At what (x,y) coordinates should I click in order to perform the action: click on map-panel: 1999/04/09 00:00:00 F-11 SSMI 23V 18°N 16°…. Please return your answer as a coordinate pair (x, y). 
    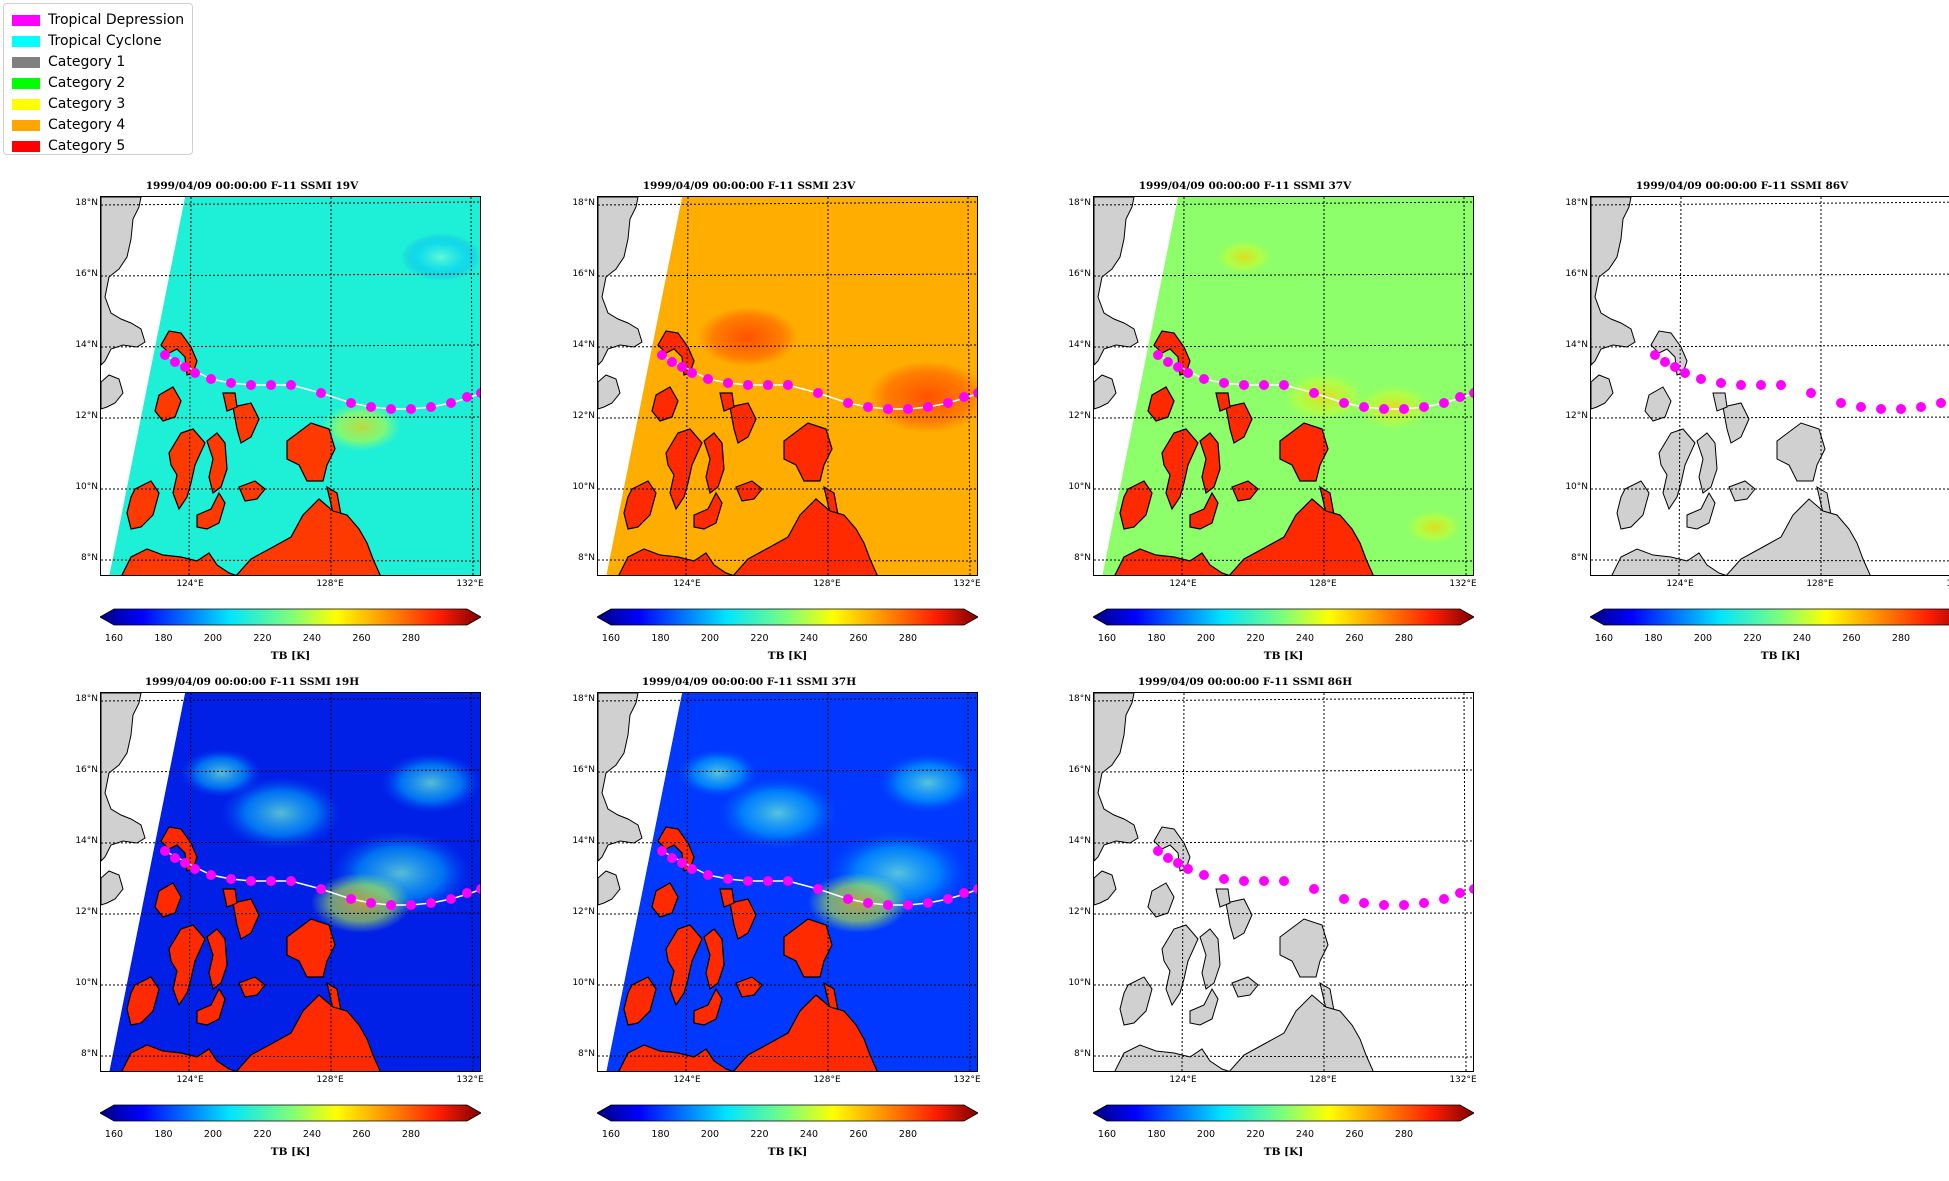
    Looking at the image, I should click on (749, 432).